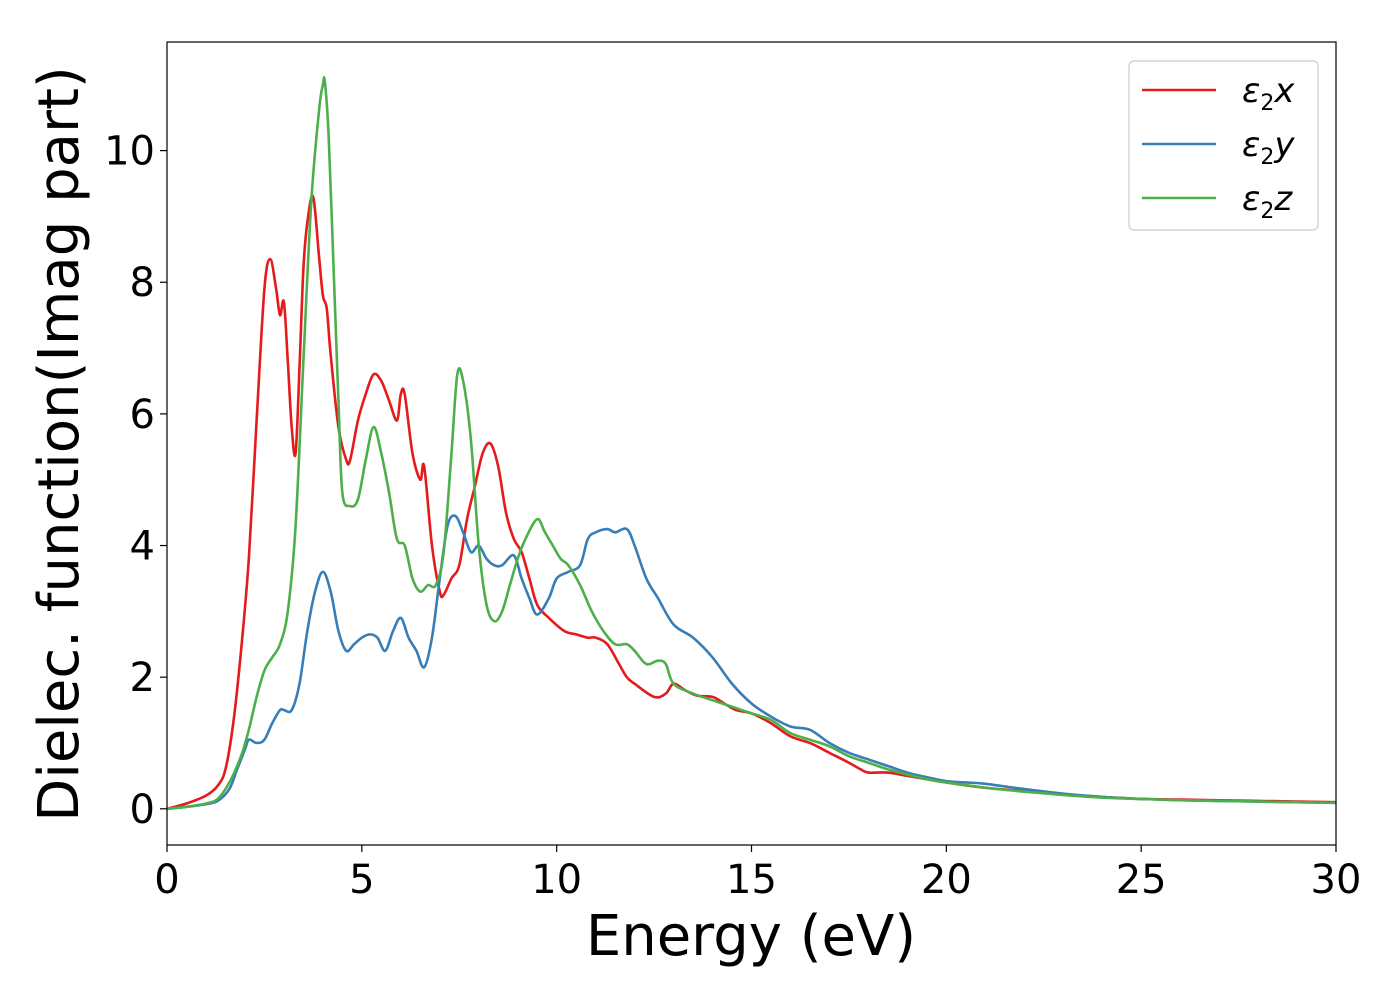 This screenshot has height=1000, width=1400. I want to click on x-tick-label: 15, so click(751, 880).